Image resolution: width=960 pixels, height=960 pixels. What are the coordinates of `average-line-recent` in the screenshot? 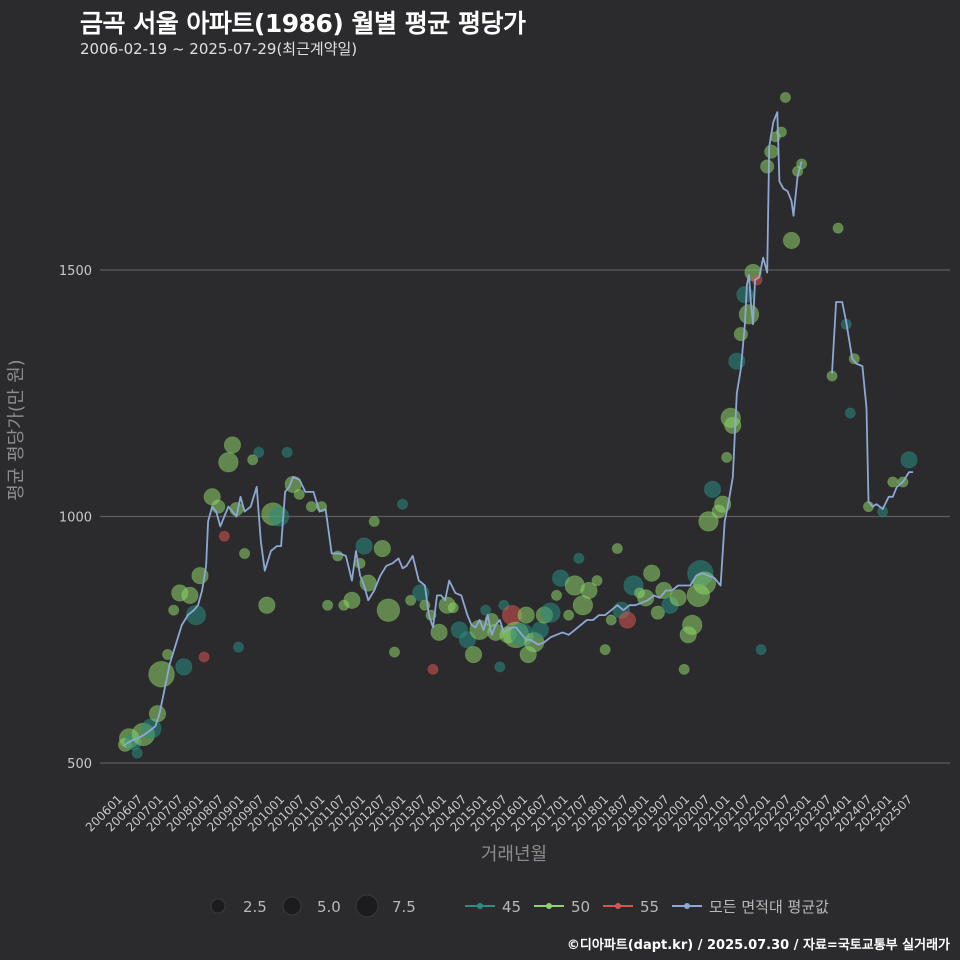 It's located at (872, 406).